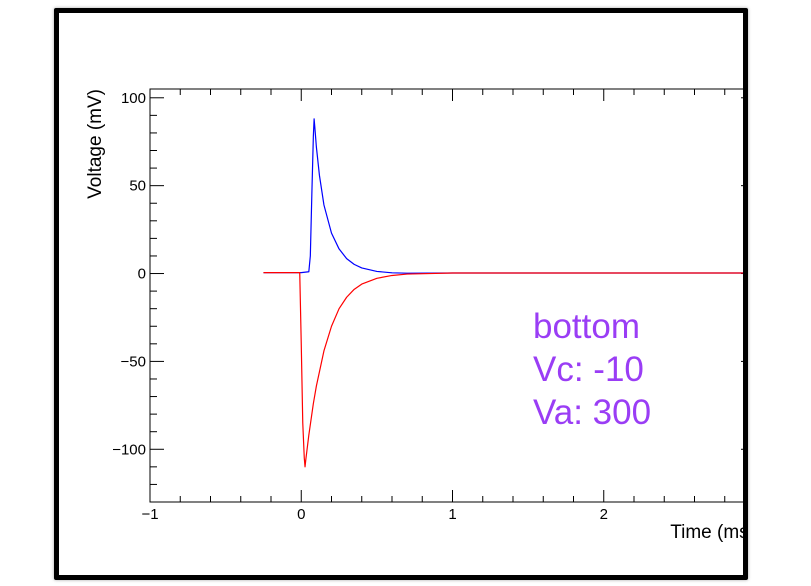 Image resolution: width=811 pixels, height=586 pixels. Describe the element at coordinates (133, 98) in the screenshot. I see `y-tick-label: 100` at that location.